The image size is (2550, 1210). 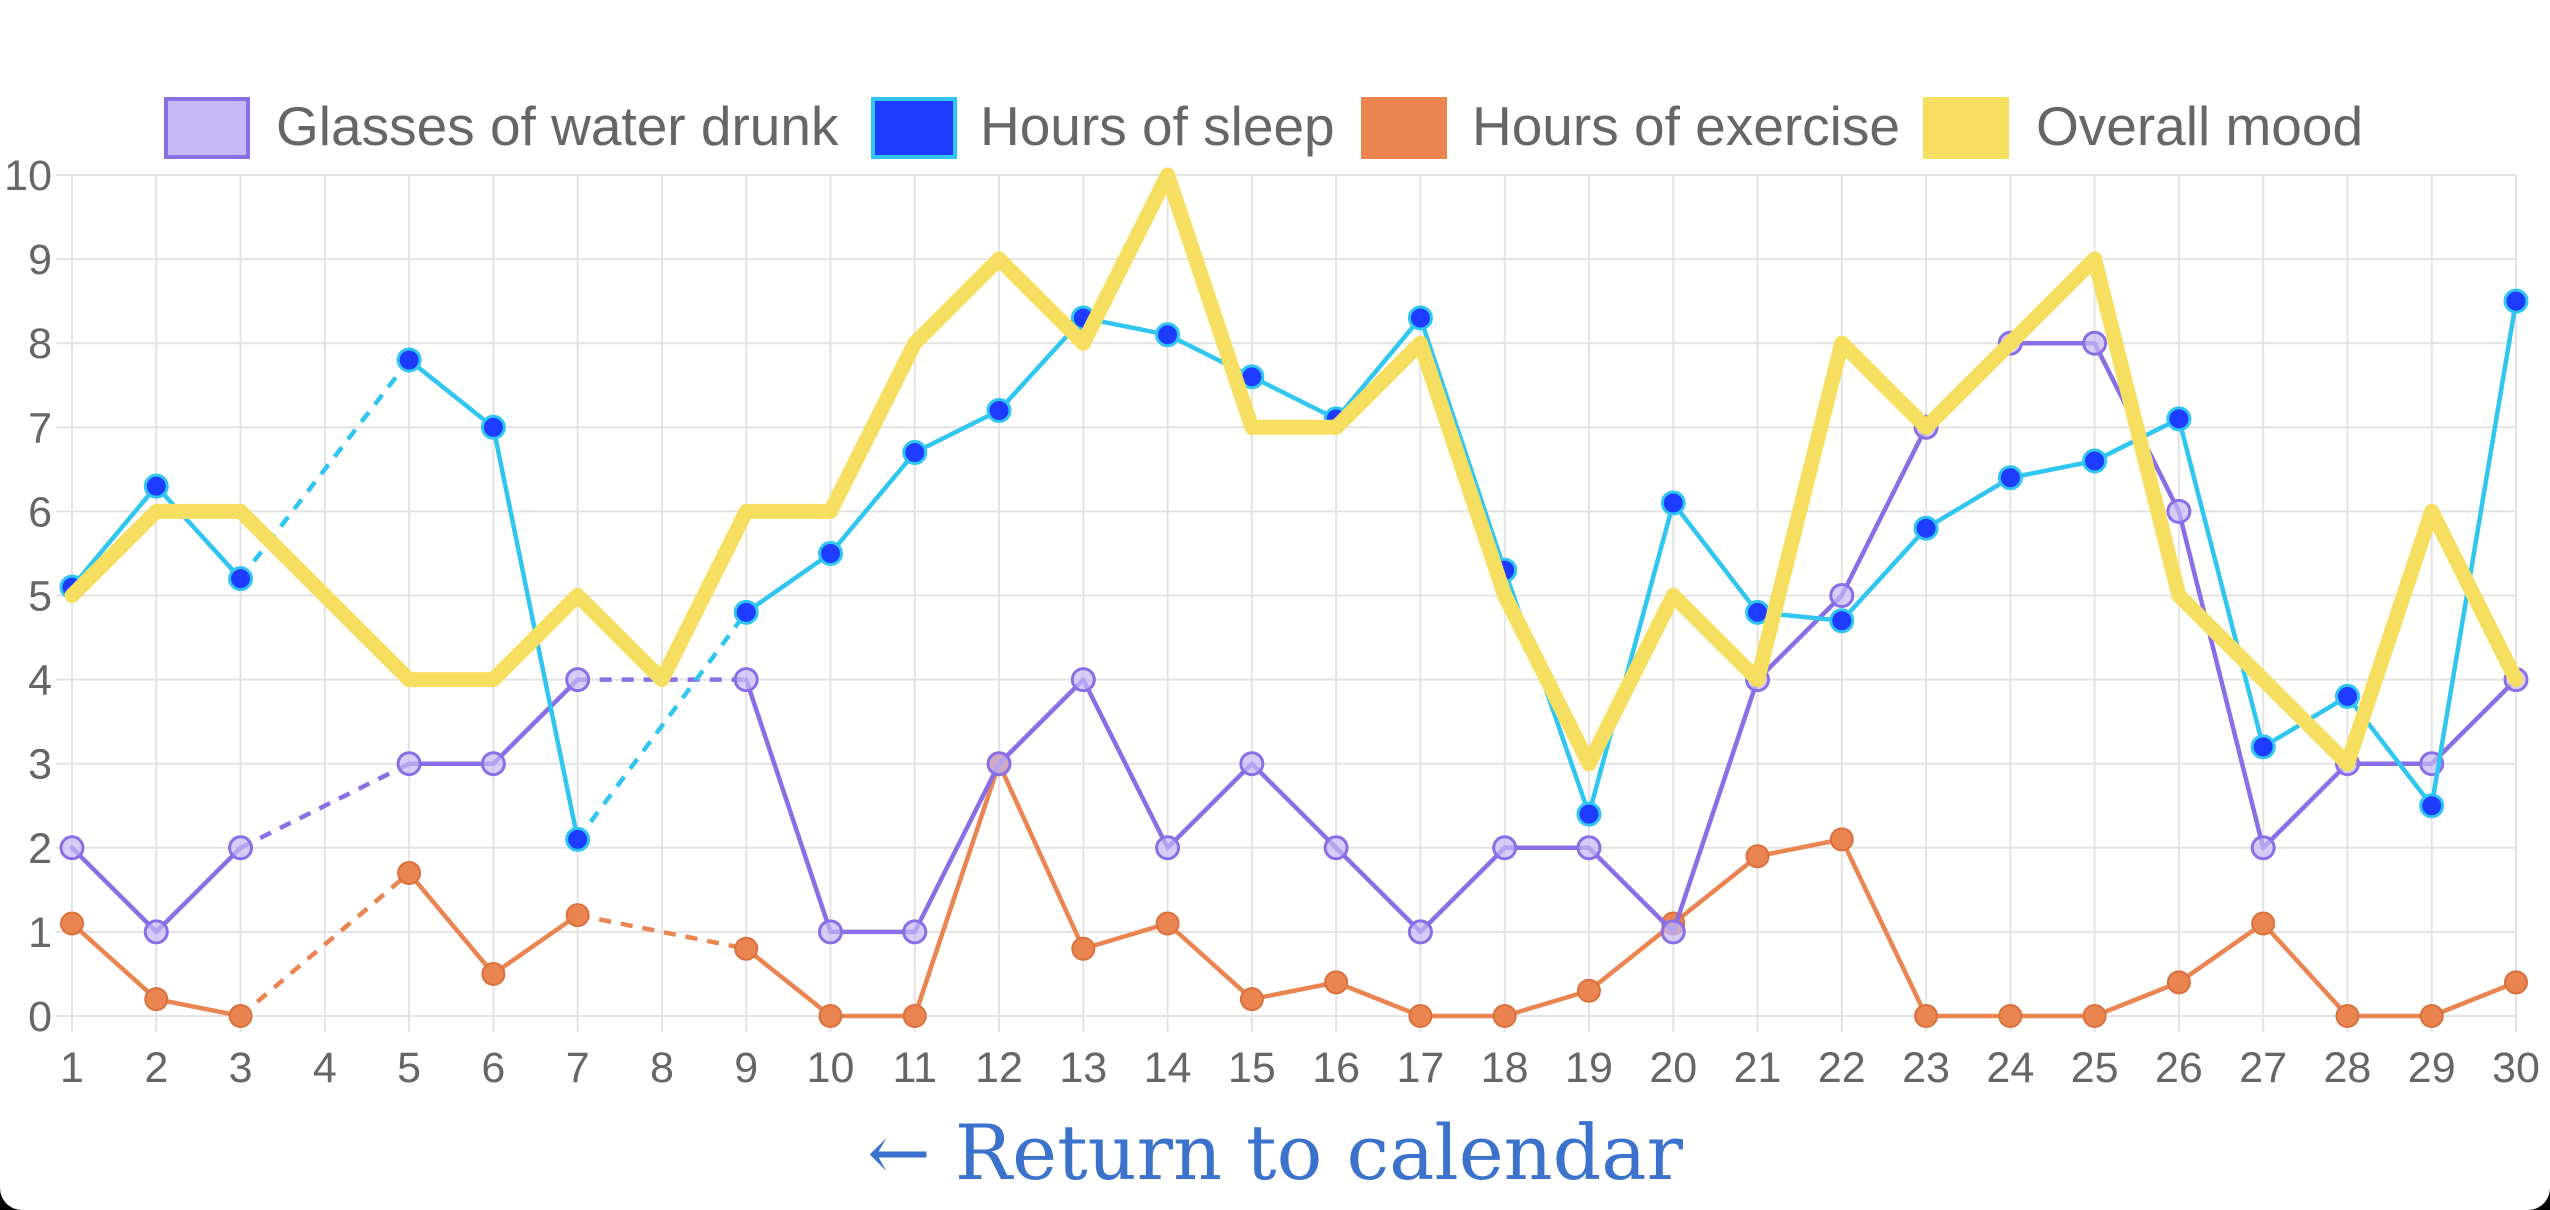 What do you see at coordinates (2263, 1068) in the screenshot?
I see `x-tick-label: 27` at bounding box center [2263, 1068].